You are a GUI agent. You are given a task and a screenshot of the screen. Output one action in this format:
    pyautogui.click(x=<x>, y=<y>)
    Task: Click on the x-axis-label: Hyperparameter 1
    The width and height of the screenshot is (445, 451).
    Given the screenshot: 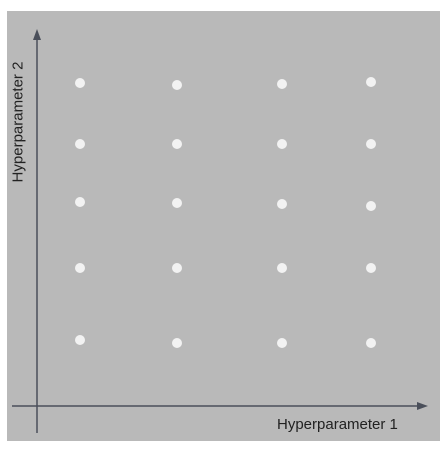 What is the action you would take?
    pyautogui.click(x=337, y=424)
    